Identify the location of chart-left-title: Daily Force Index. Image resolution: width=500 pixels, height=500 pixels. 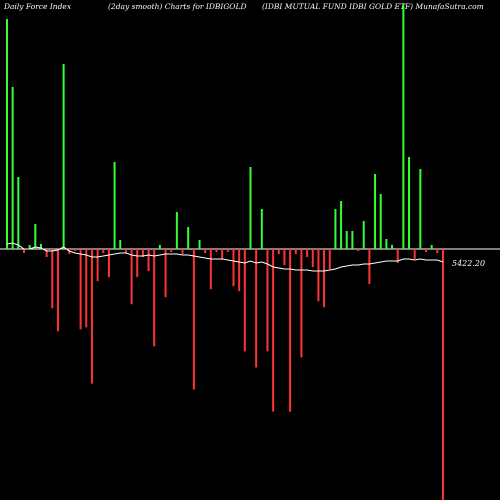
(38, 6).